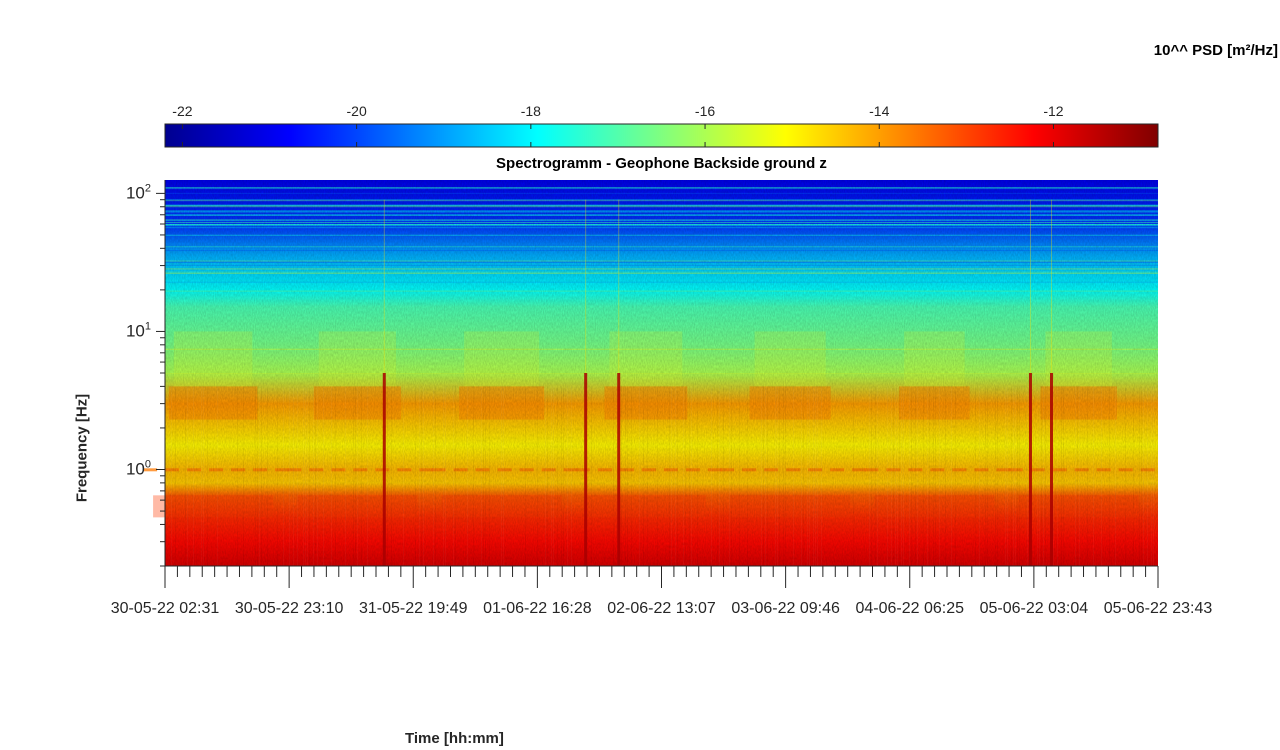 This screenshot has height=750, width=1280. Describe the element at coordinates (705, 111) in the screenshot. I see `colorbar-tick-label: -16` at that location.